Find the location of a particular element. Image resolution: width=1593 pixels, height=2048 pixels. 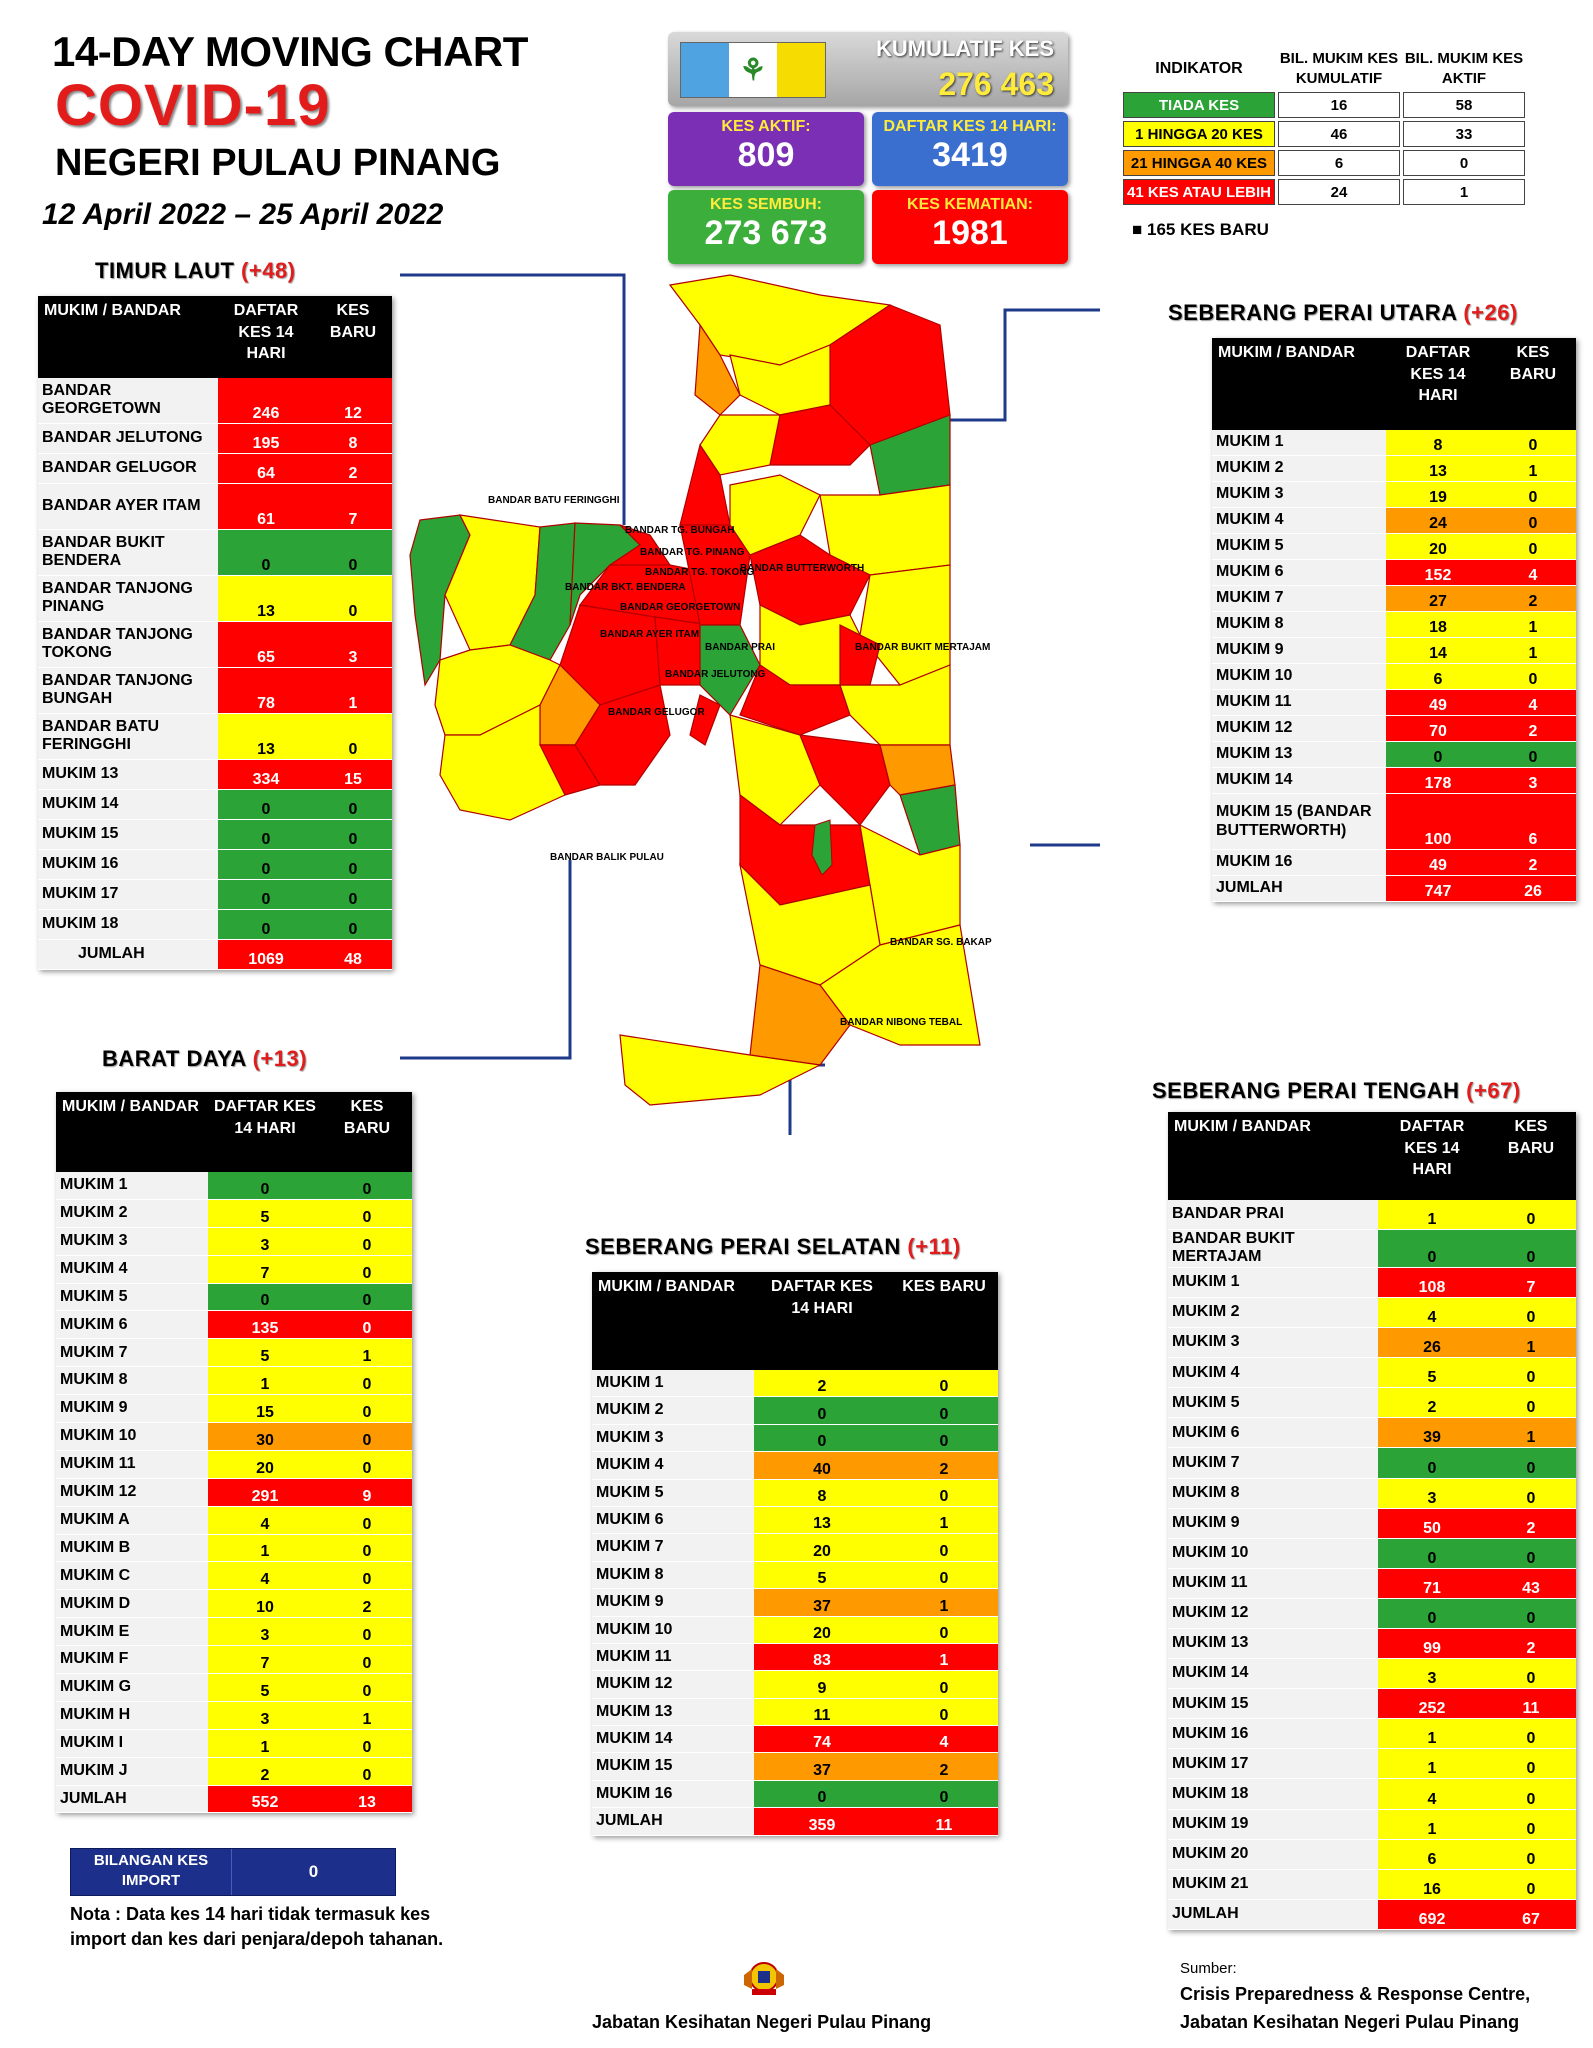

daftar-cell: 108 is located at coordinates (1432, 1282).